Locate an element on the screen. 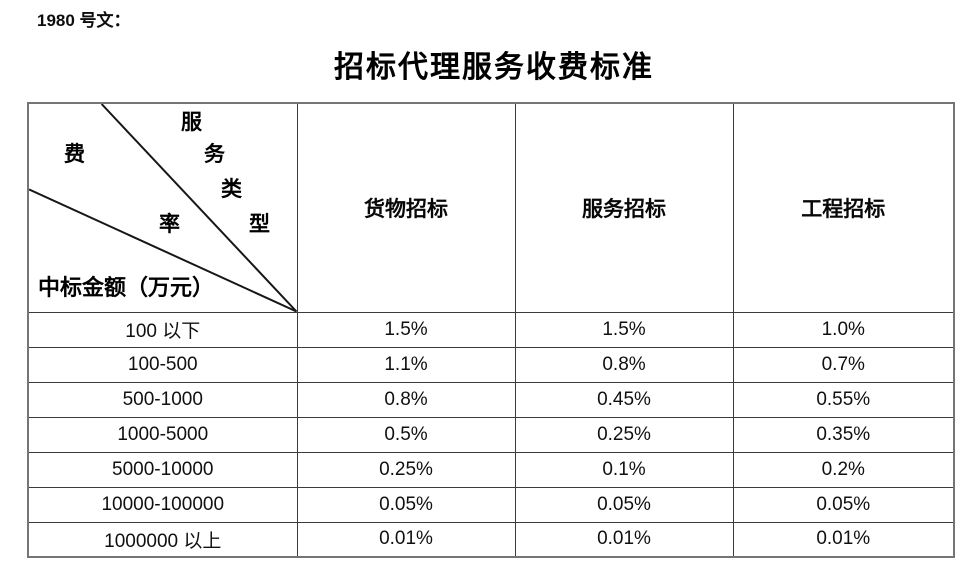  table-row: 1000-5000 0.5% 0.25% 0.35% is located at coordinates (491, 434).